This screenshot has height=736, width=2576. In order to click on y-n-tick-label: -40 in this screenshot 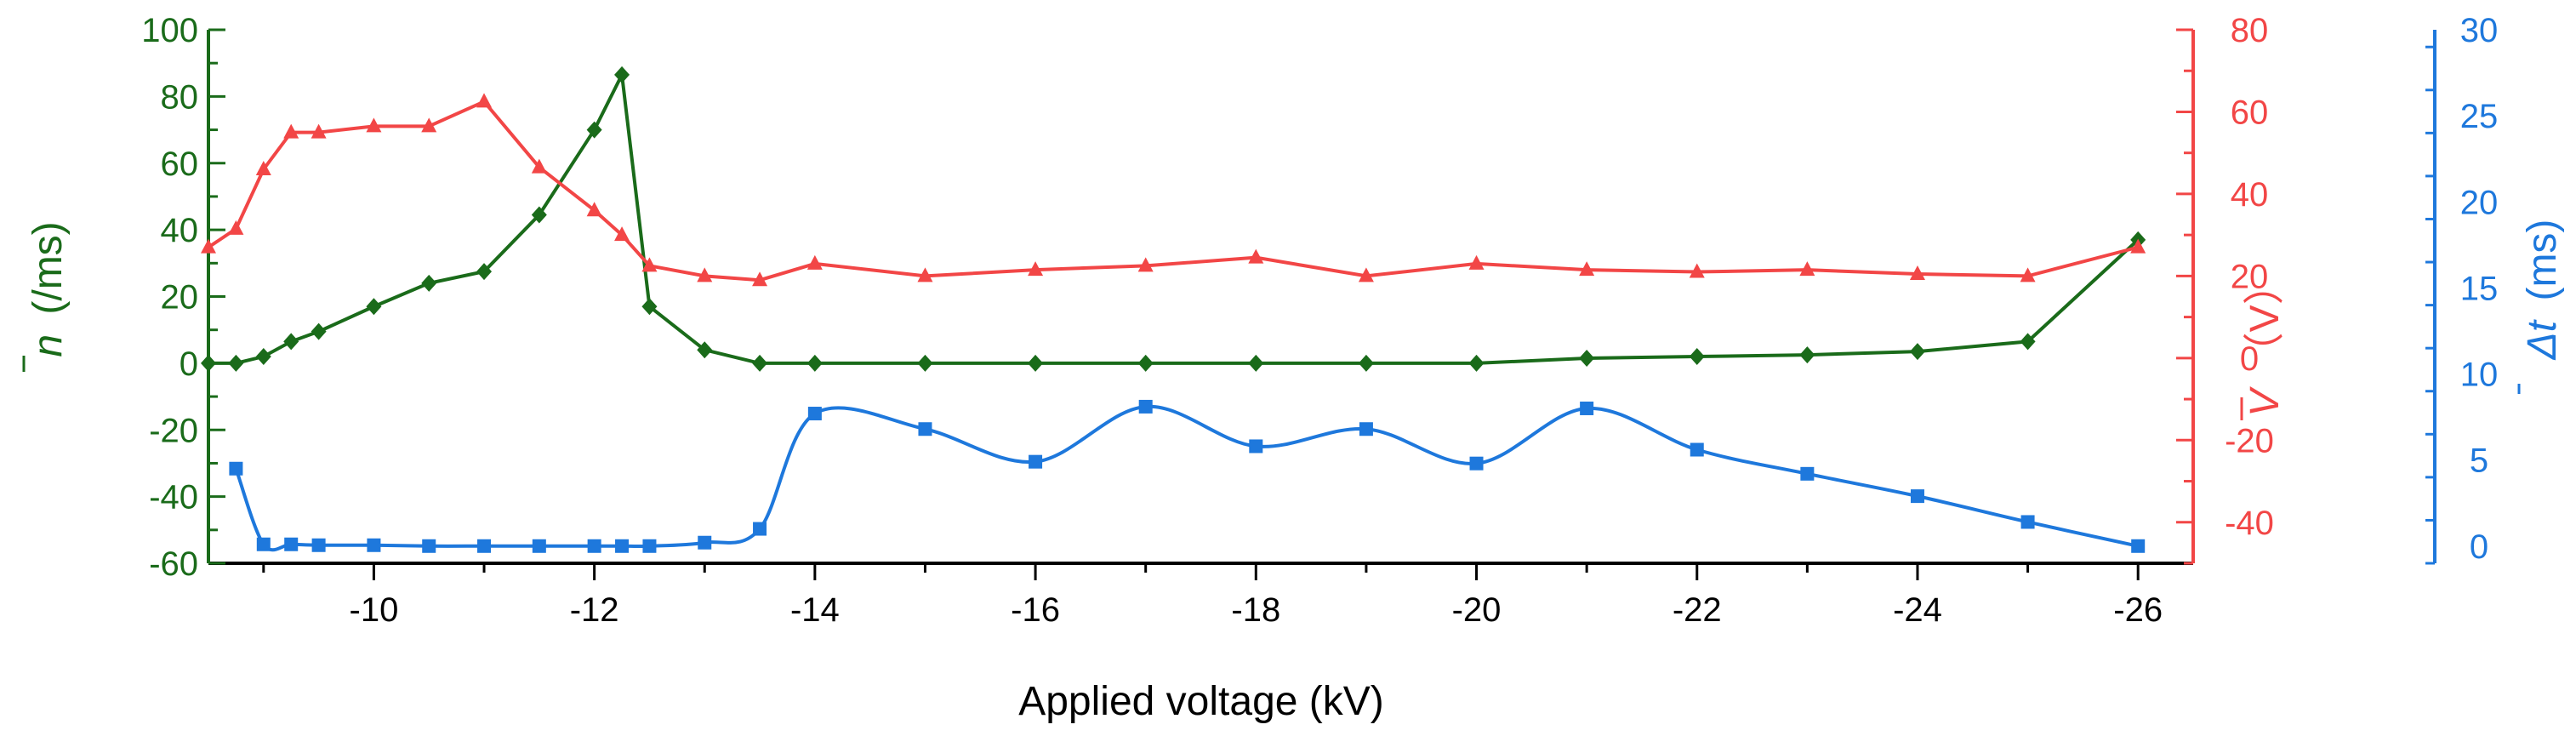, I will do `click(173, 498)`.